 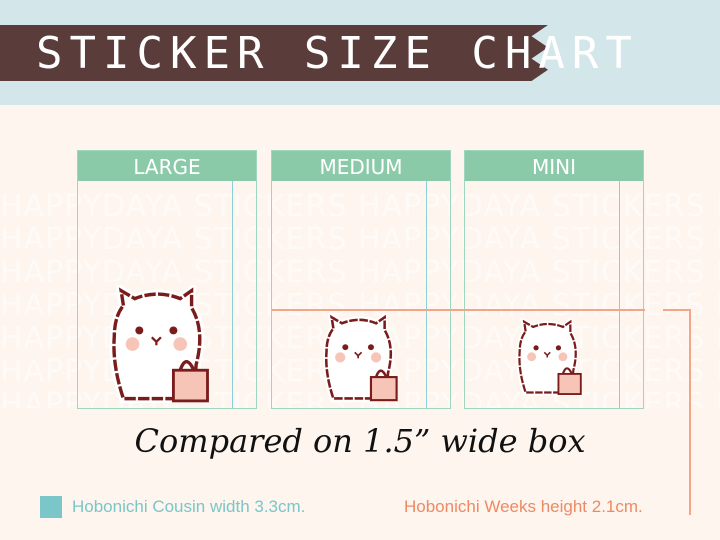 What do you see at coordinates (361, 279) in the screenshot?
I see `panel-medium: MEDIUM` at bounding box center [361, 279].